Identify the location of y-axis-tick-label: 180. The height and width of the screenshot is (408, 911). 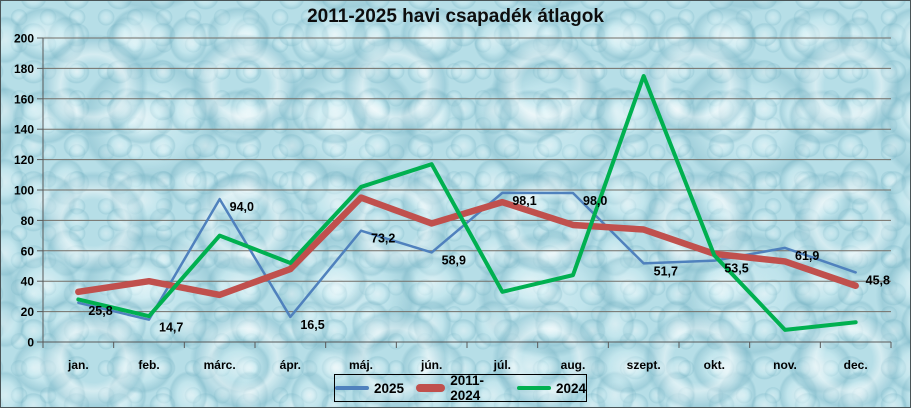
(24, 69).